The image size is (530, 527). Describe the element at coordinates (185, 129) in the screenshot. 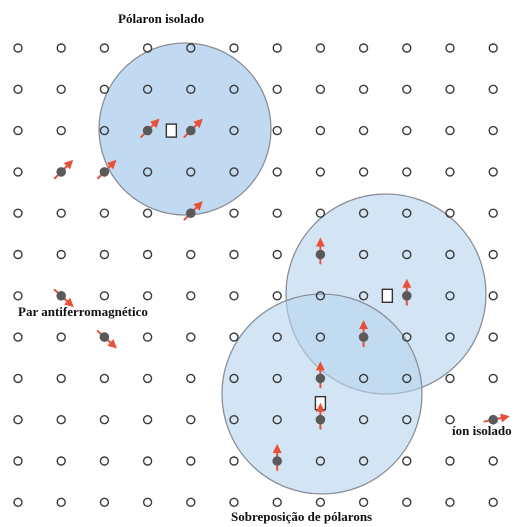

I see `isolated-polaron-region` at that location.